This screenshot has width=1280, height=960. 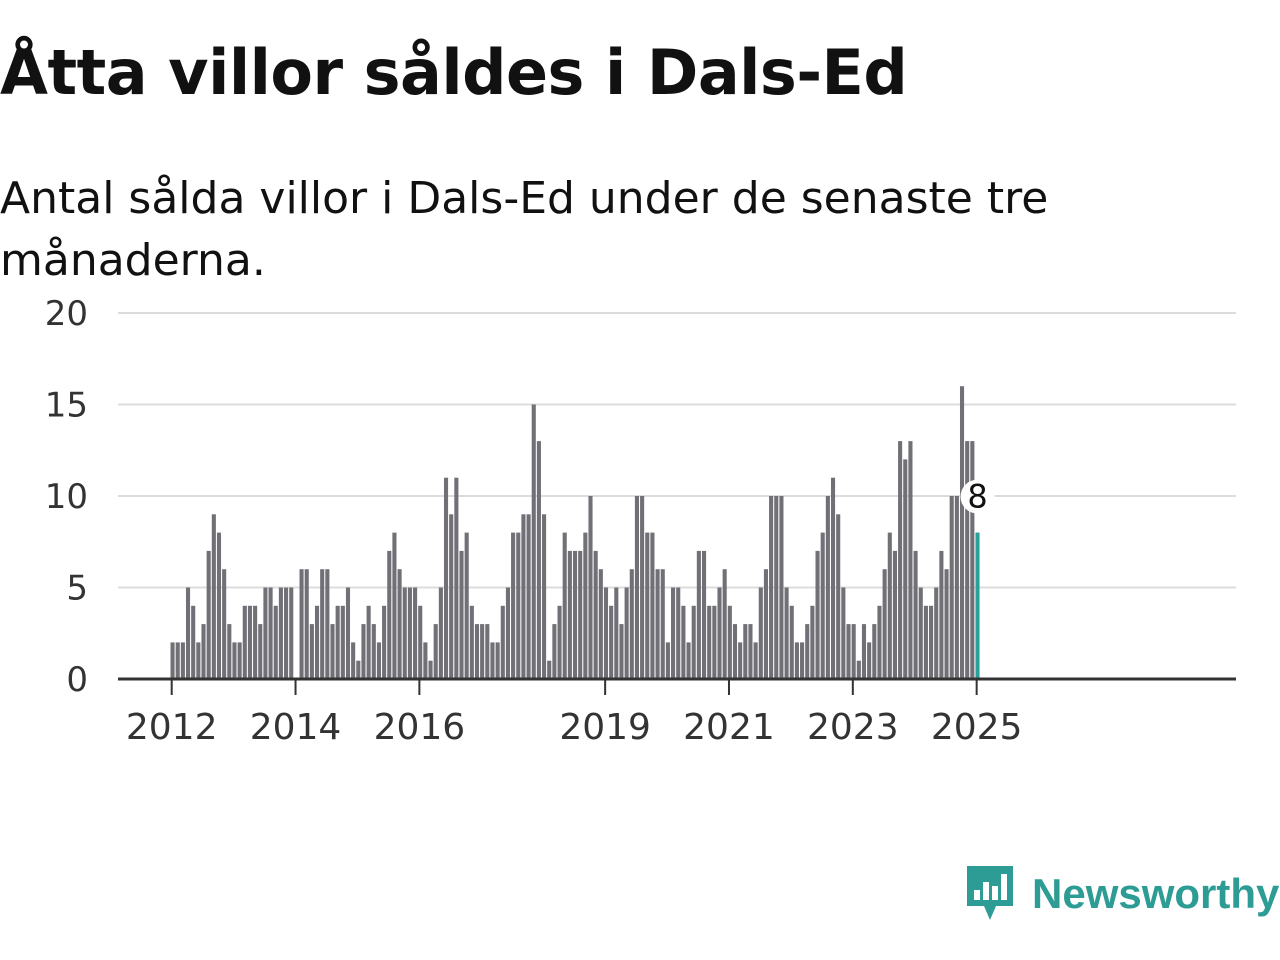 What do you see at coordinates (574, 713) in the screenshot?
I see `x-axis-ticks: 2012 2014 2016 2019 2021 2023 2025` at bounding box center [574, 713].